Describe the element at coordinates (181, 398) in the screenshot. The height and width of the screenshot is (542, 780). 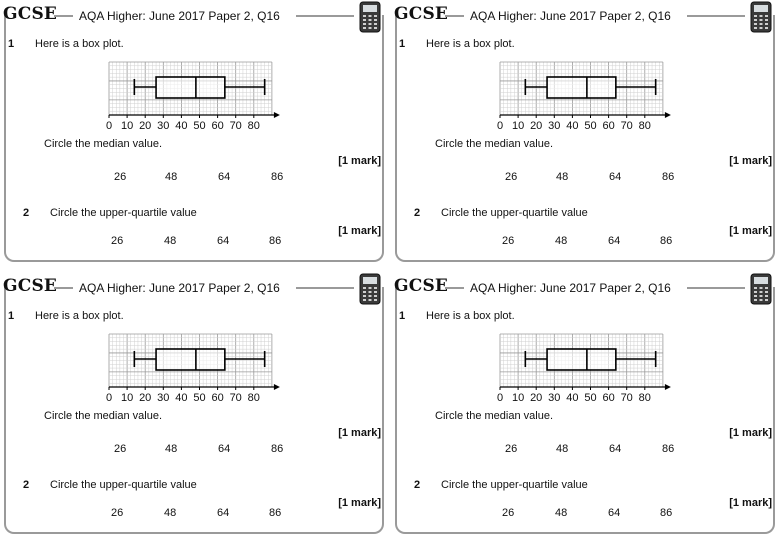
I see `x-tick-label: 40` at that location.